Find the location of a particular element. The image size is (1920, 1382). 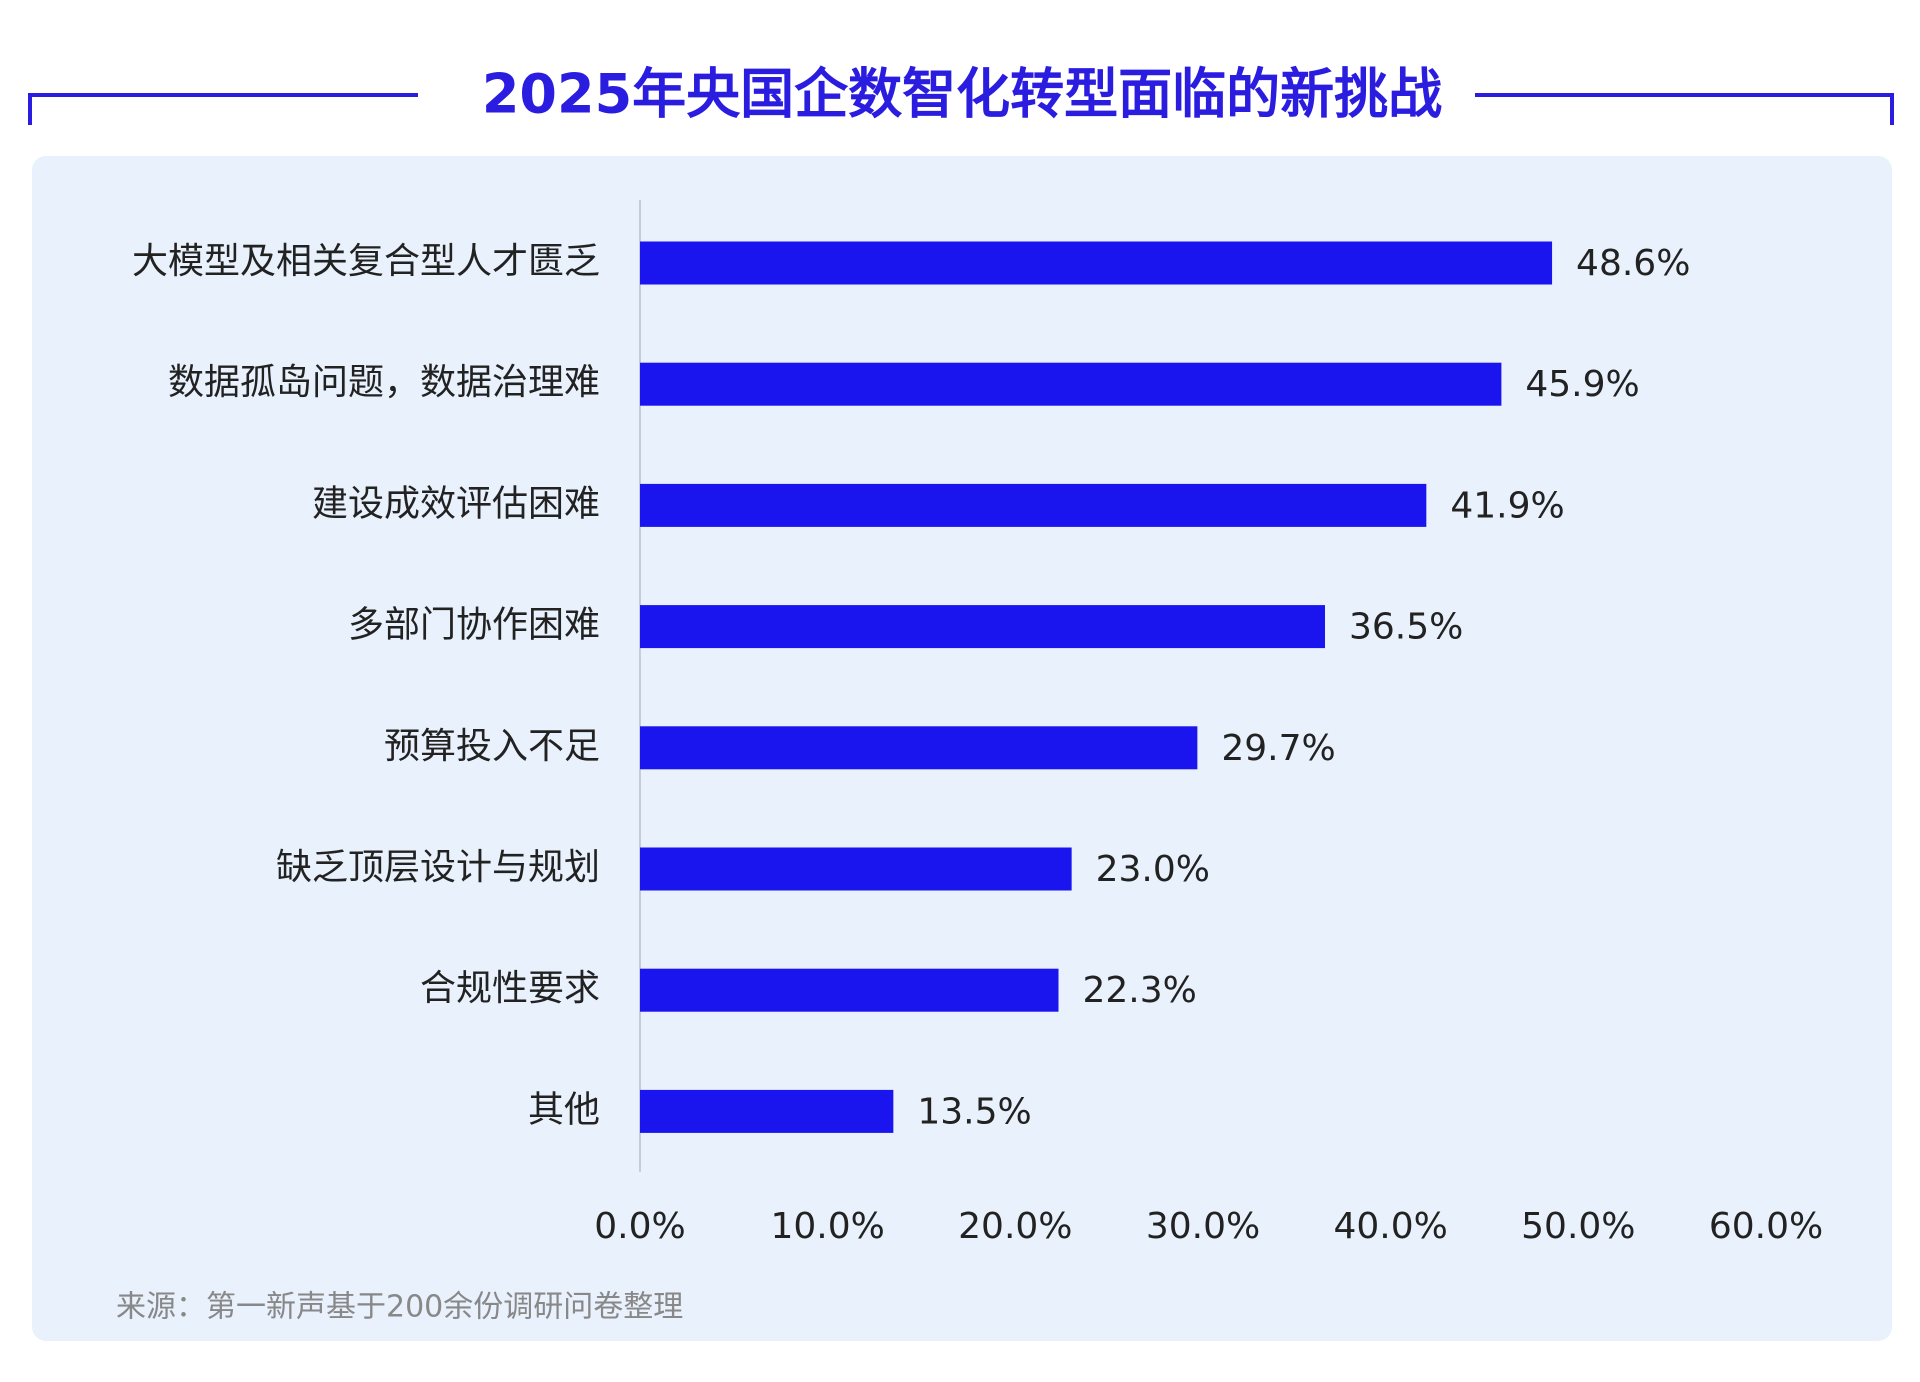

category-label: 数据孤岛问题，数据治理难 is located at coordinates (384, 382).